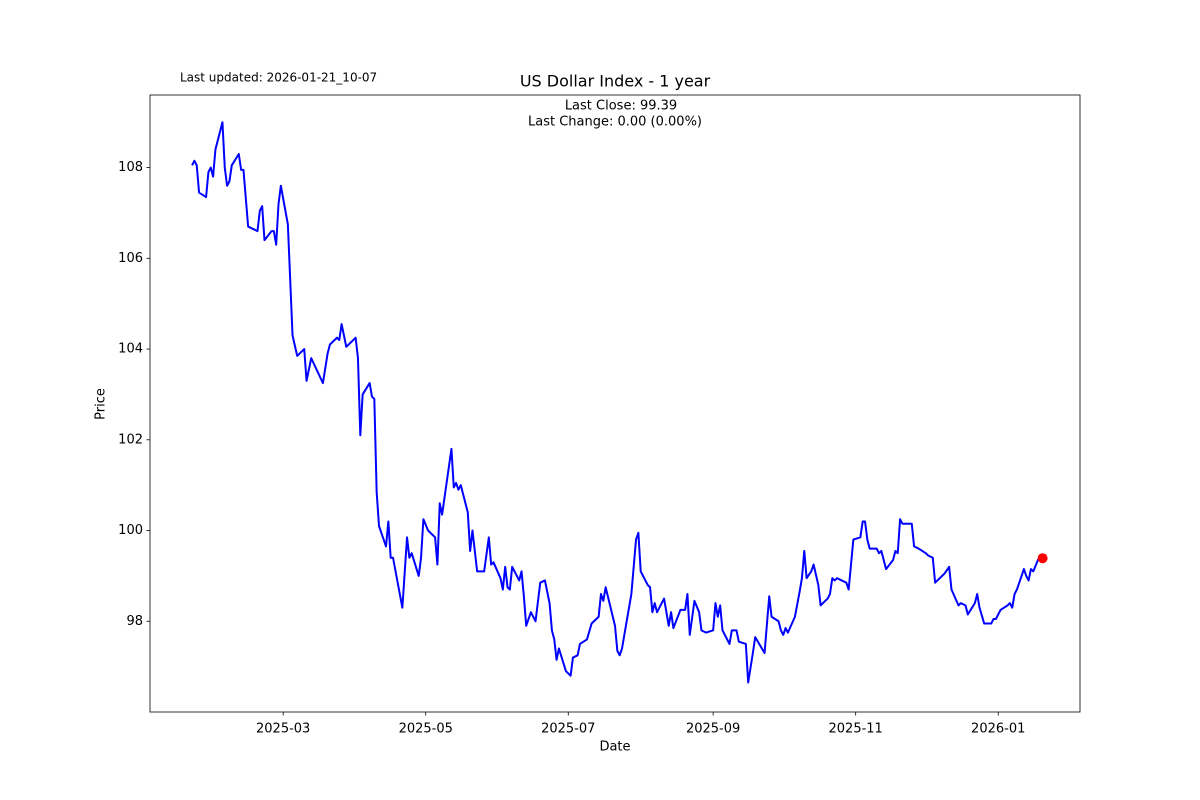  I want to click on y-tick-label: 108, so click(130, 167).